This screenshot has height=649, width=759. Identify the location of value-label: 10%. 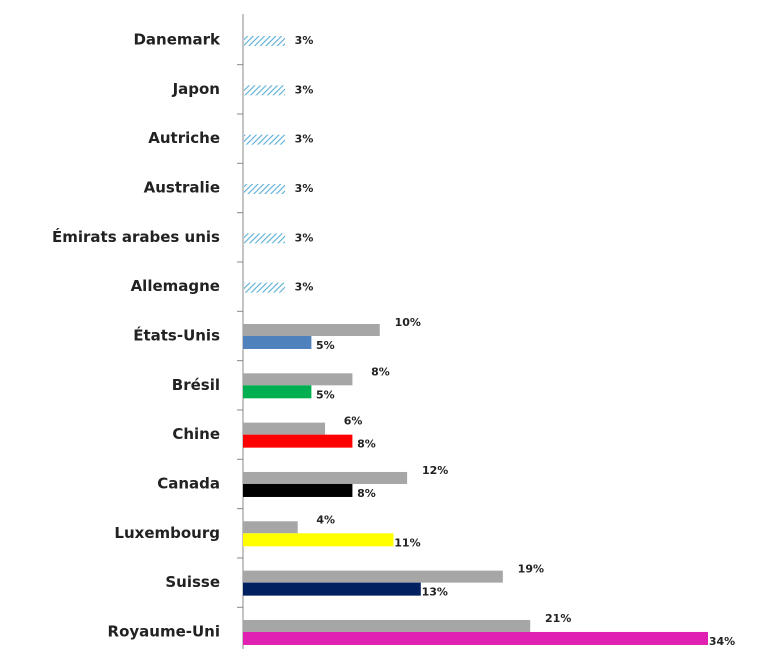
(408, 322).